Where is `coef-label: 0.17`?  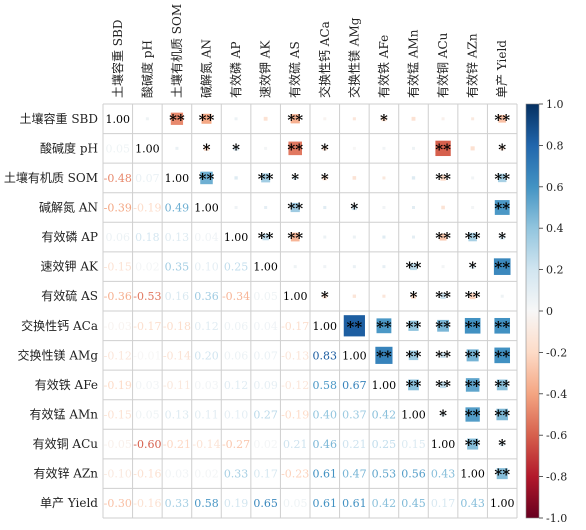 coef-label: 0.17 is located at coordinates (443, 503).